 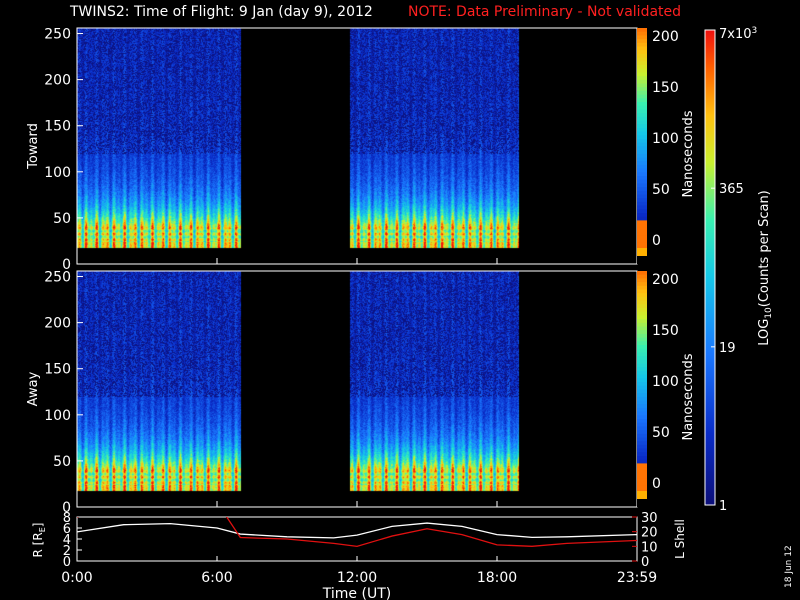 I want to click on ns-strip-away, so click(x=642, y=389).